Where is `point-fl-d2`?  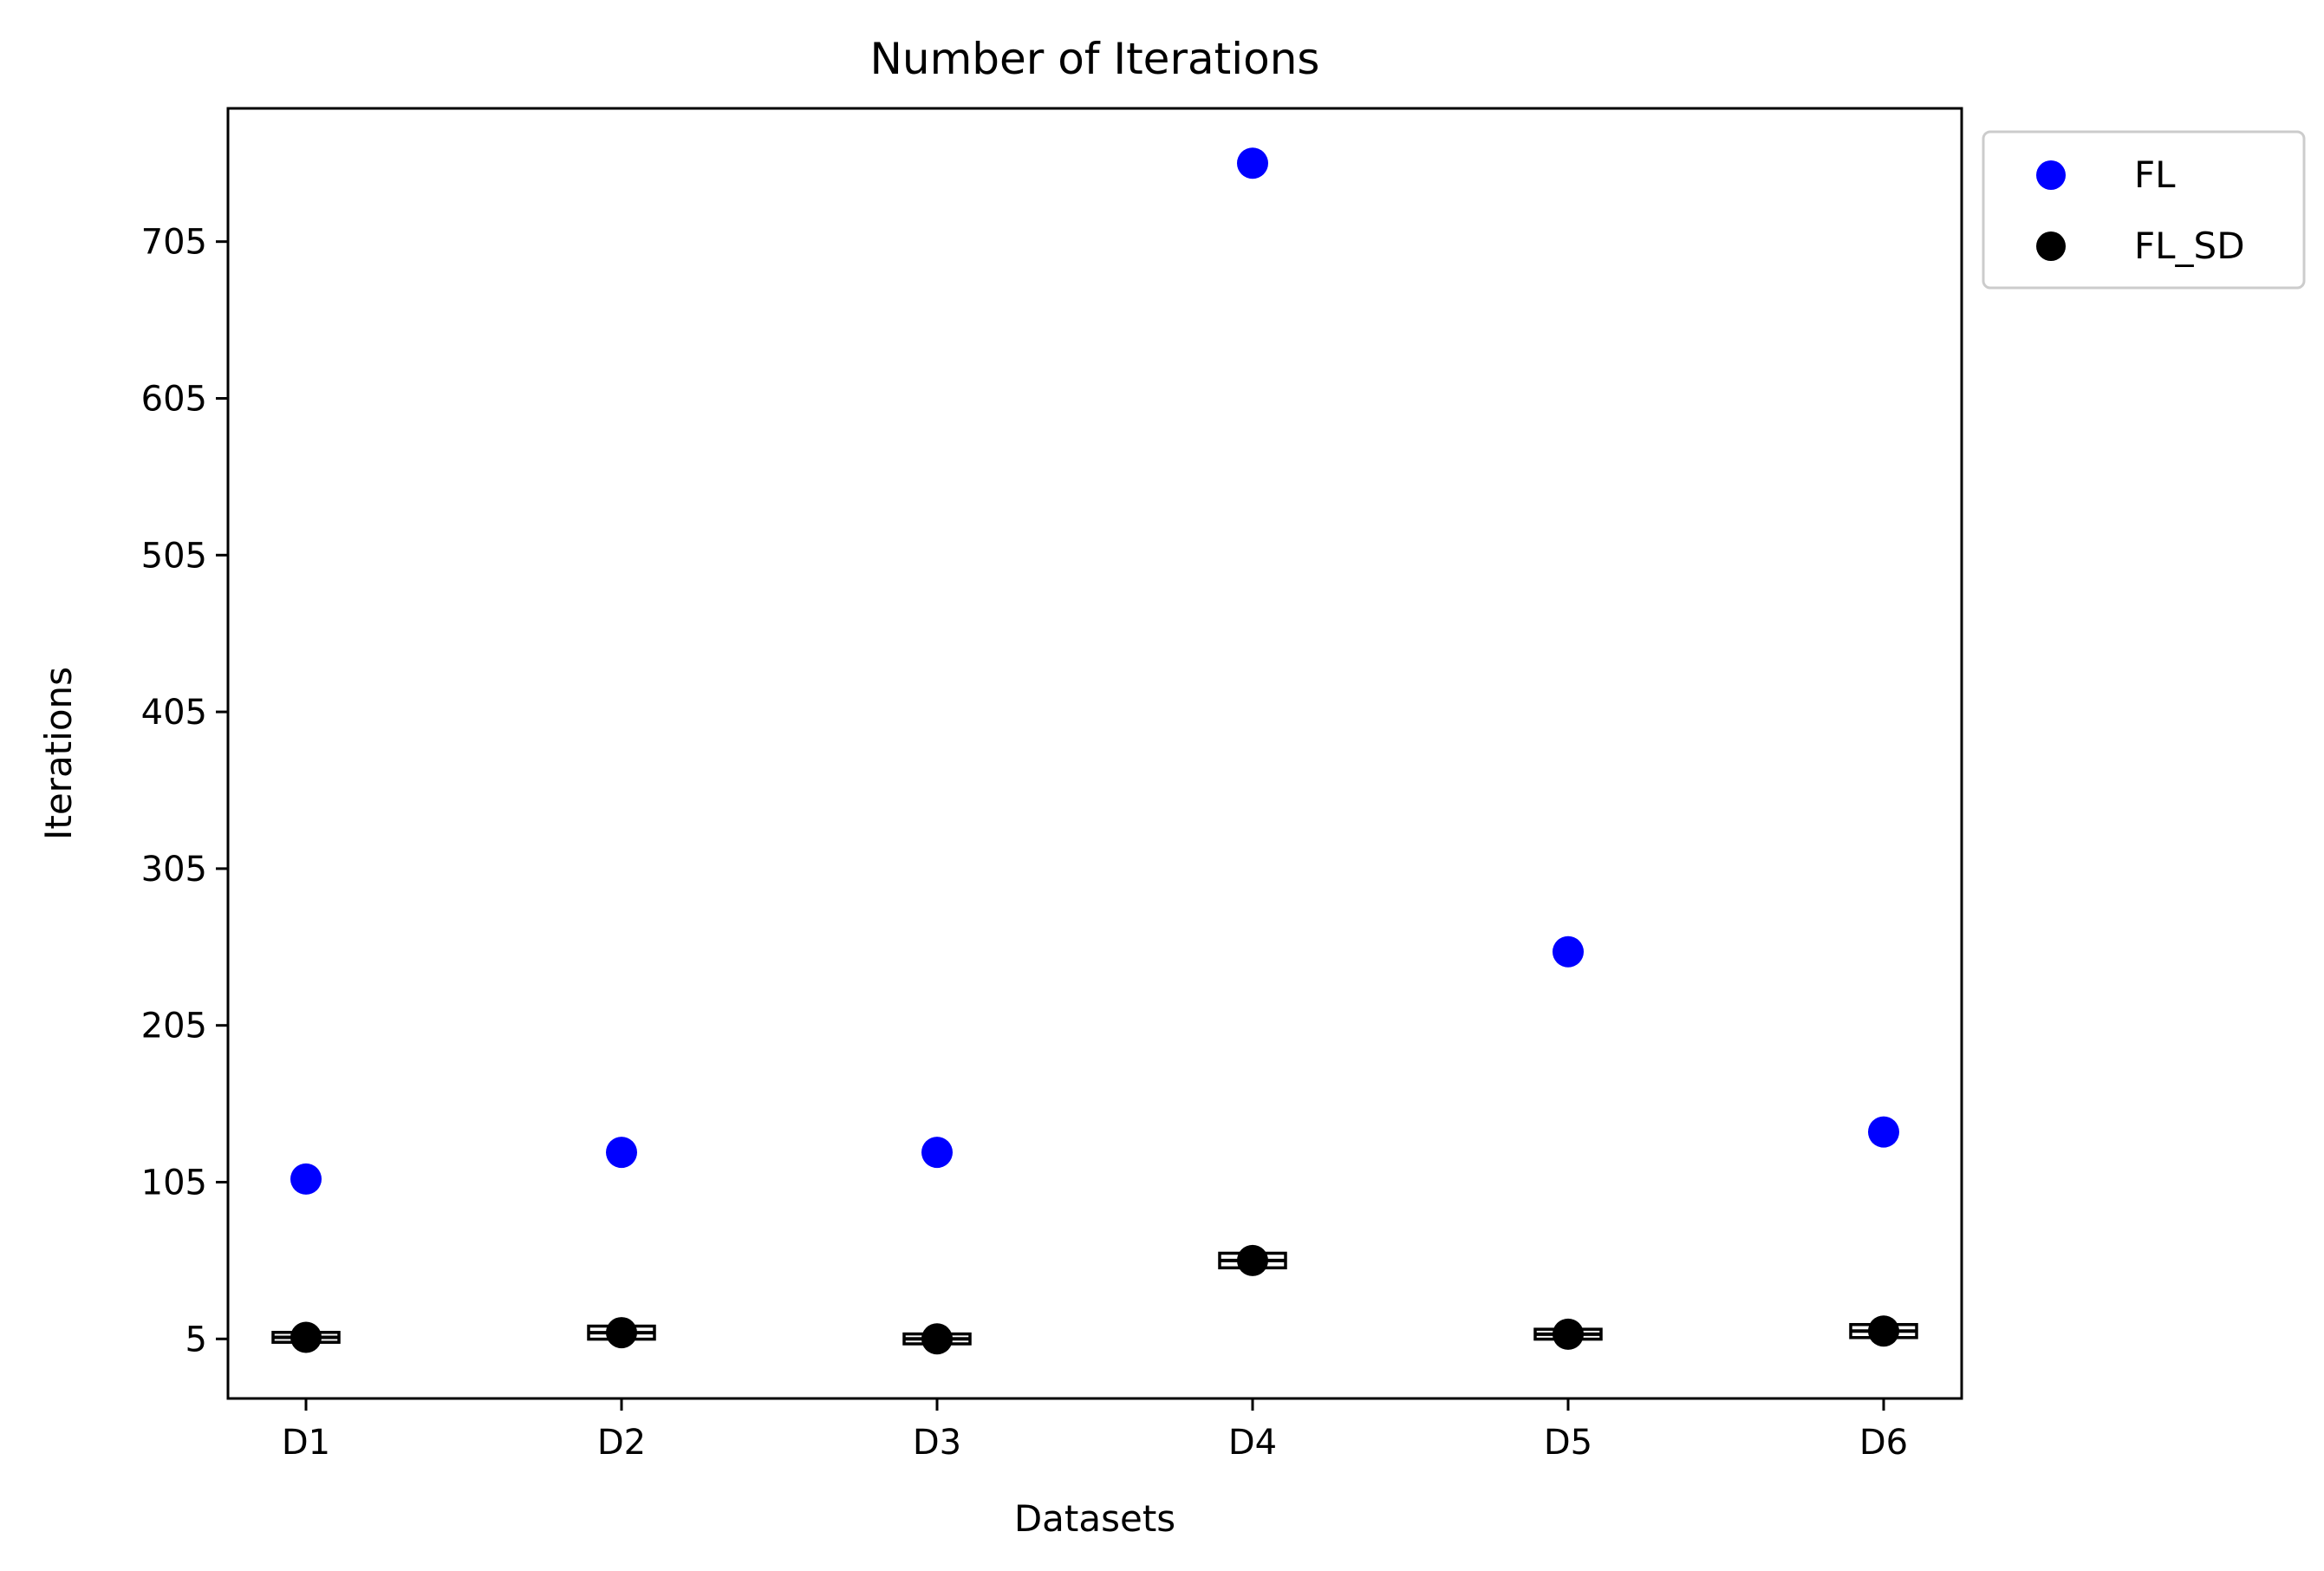 point-fl-d2 is located at coordinates (621, 1153).